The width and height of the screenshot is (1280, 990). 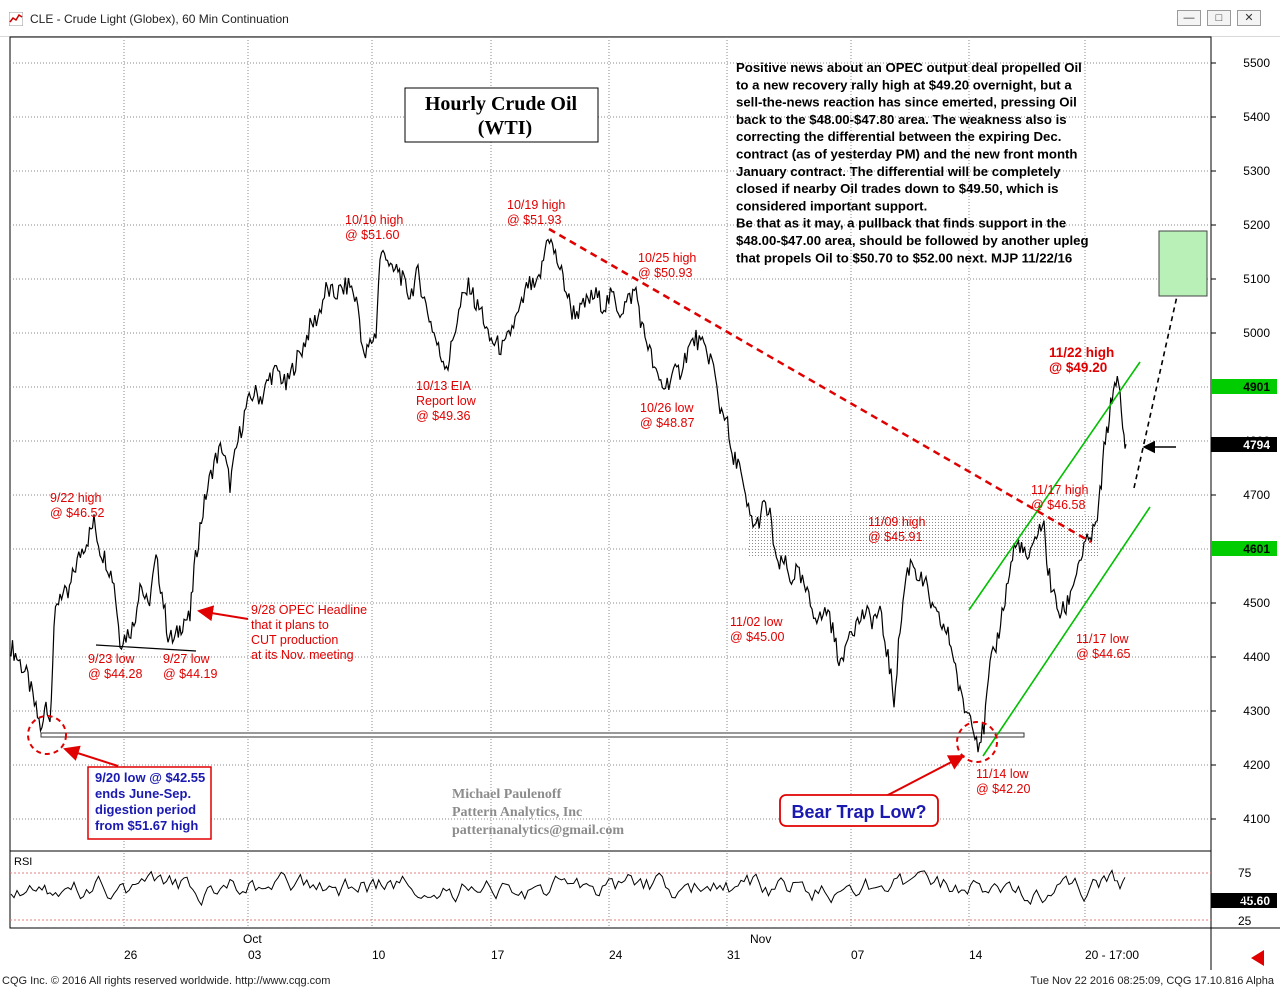 I want to click on annotation-line: 9/27 low, so click(x=187, y=659).